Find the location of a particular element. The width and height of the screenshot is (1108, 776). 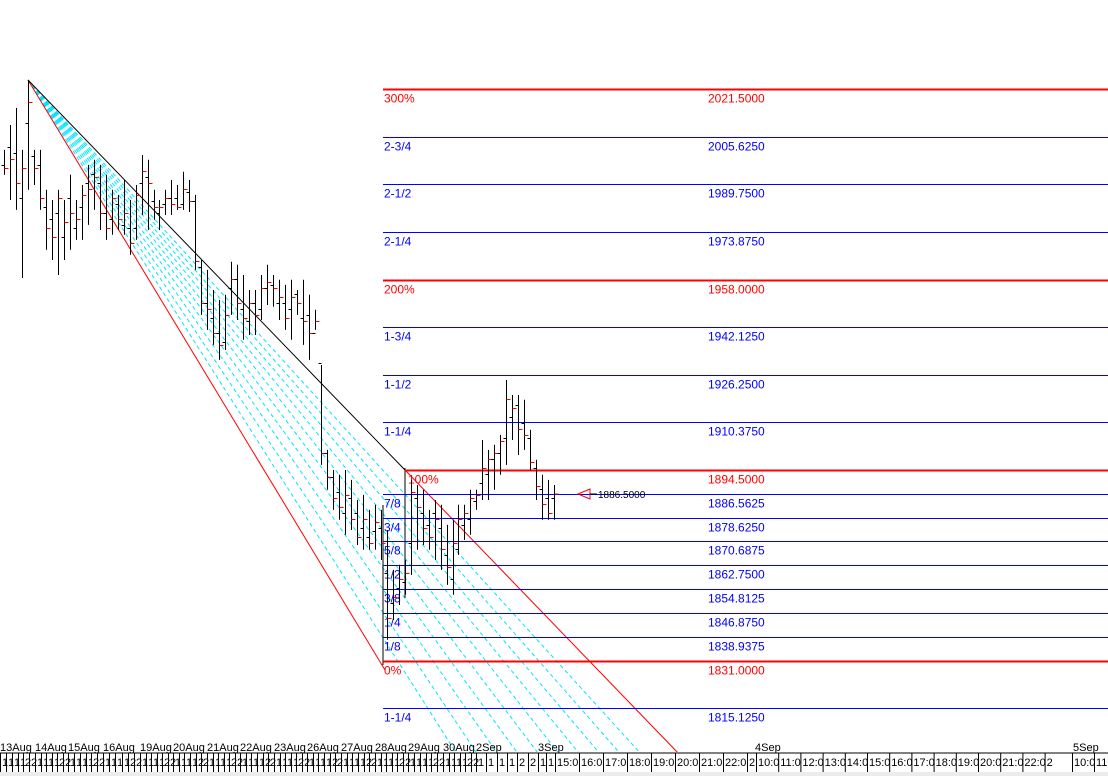

level-label: 1/4 is located at coordinates (392, 623).